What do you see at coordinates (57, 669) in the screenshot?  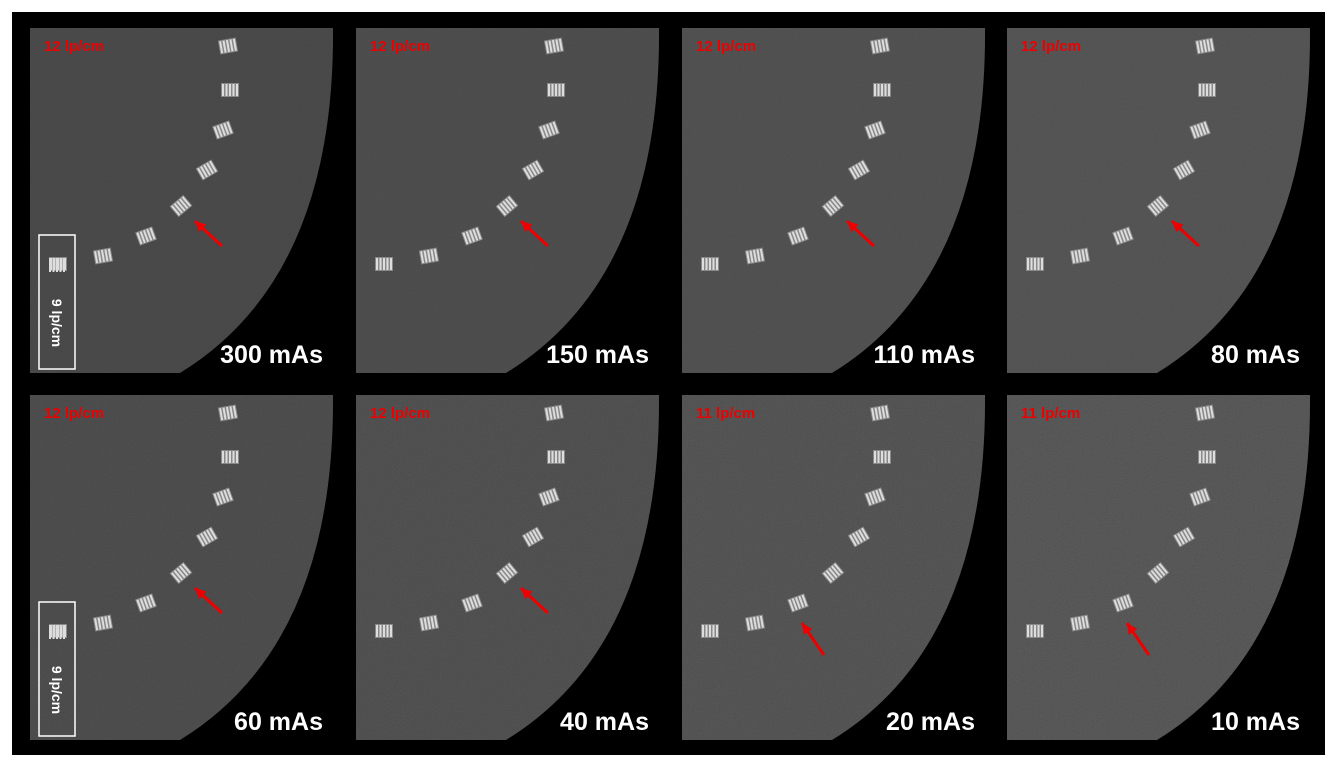 I see `scale-box` at bounding box center [57, 669].